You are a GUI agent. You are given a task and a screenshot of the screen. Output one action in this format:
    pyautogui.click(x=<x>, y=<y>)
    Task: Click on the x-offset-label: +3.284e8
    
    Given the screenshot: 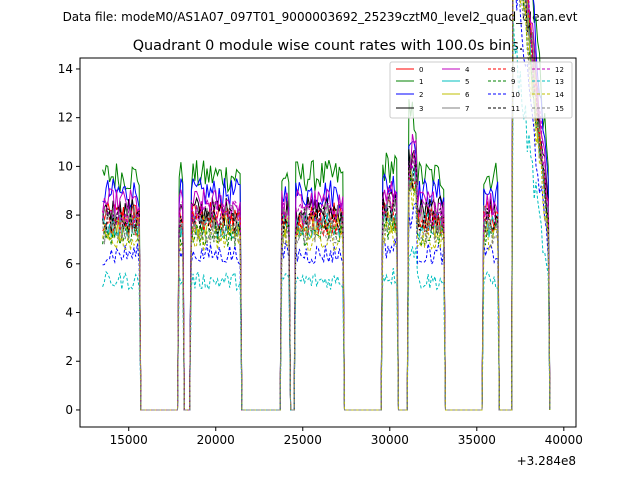 What is the action you would take?
    pyautogui.click(x=546, y=461)
    